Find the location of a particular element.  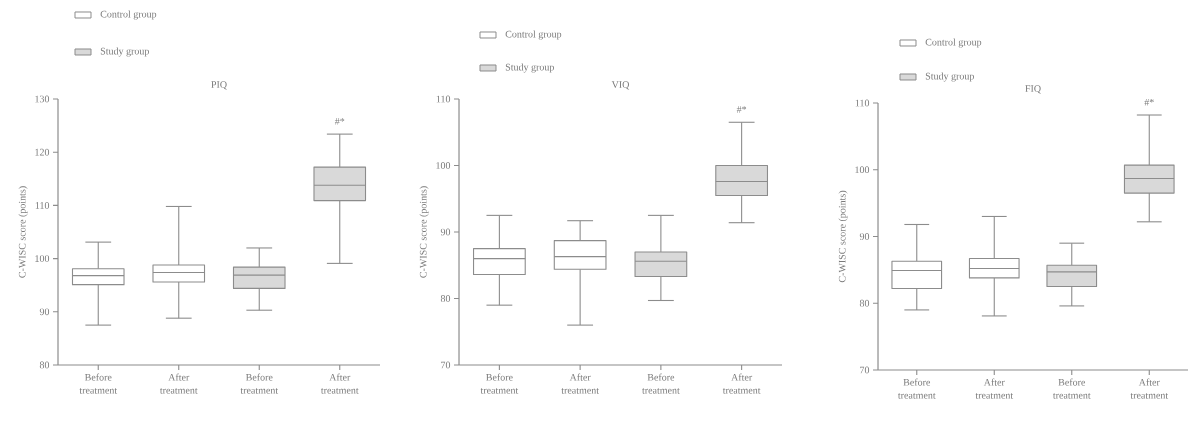

chart-title: FIQ is located at coordinates (1033, 89).